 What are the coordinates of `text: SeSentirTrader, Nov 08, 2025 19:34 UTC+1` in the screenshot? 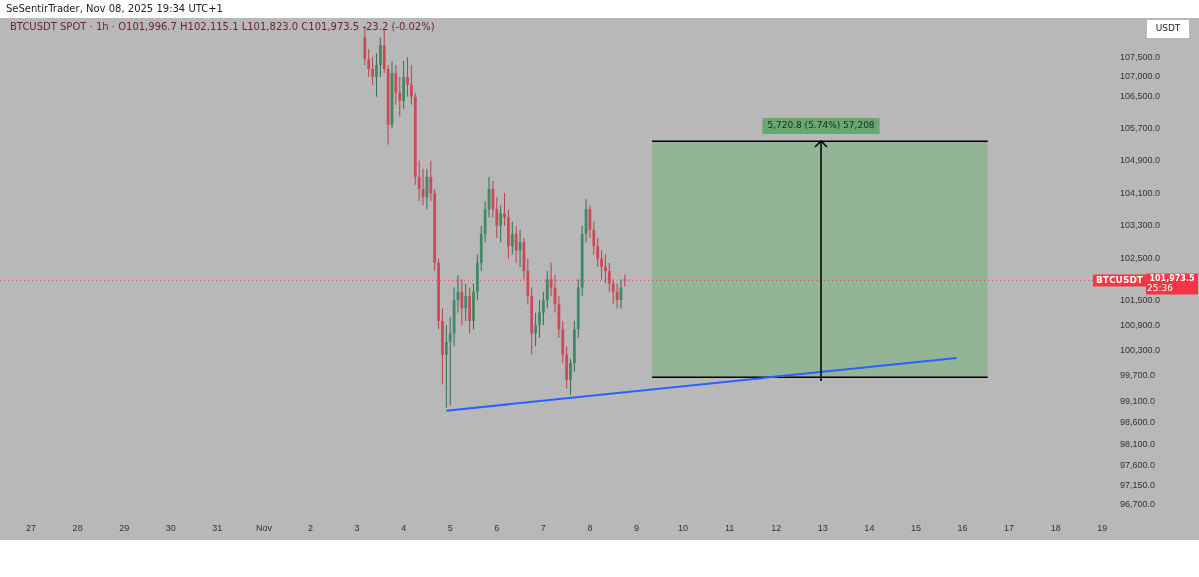 It's located at (114, 8).